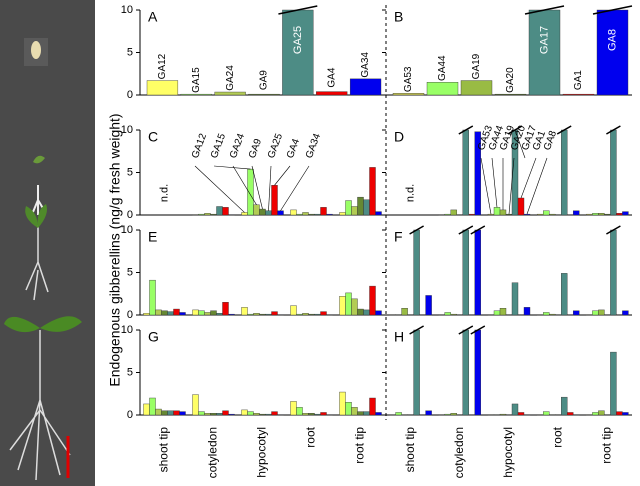  What do you see at coordinates (127, 10) in the screenshot?
I see `y-tick-label: 10` at bounding box center [127, 10].